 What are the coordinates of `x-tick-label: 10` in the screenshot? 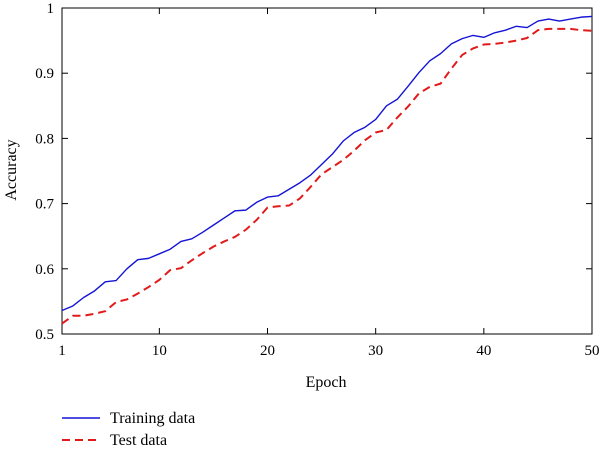 It's located at (159, 351).